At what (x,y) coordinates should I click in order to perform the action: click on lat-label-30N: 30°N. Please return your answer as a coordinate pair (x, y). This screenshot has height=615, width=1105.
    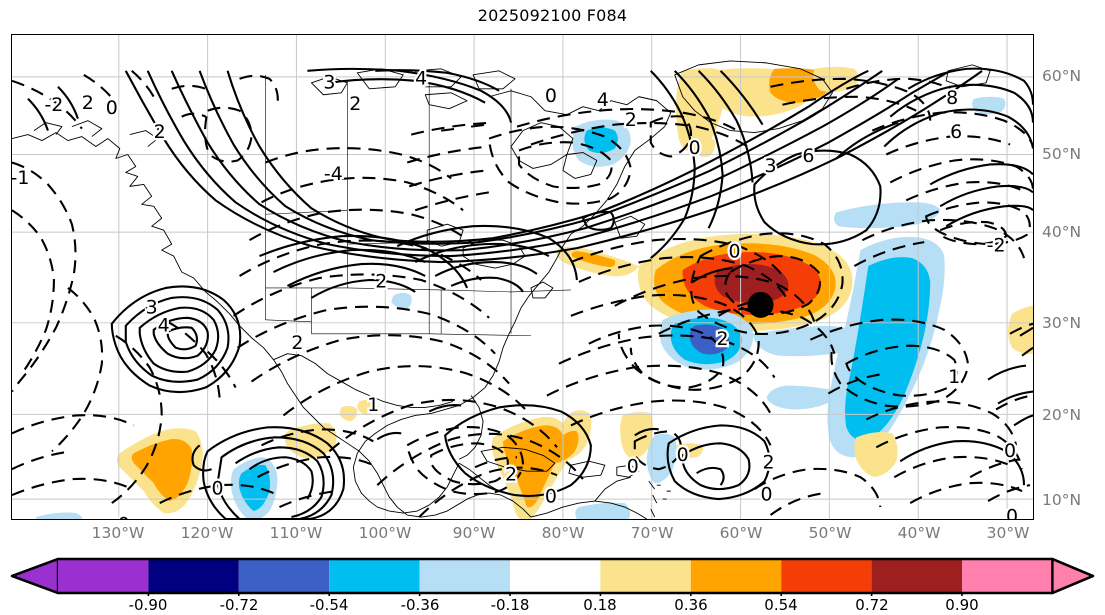
    Looking at the image, I should click on (1062, 323).